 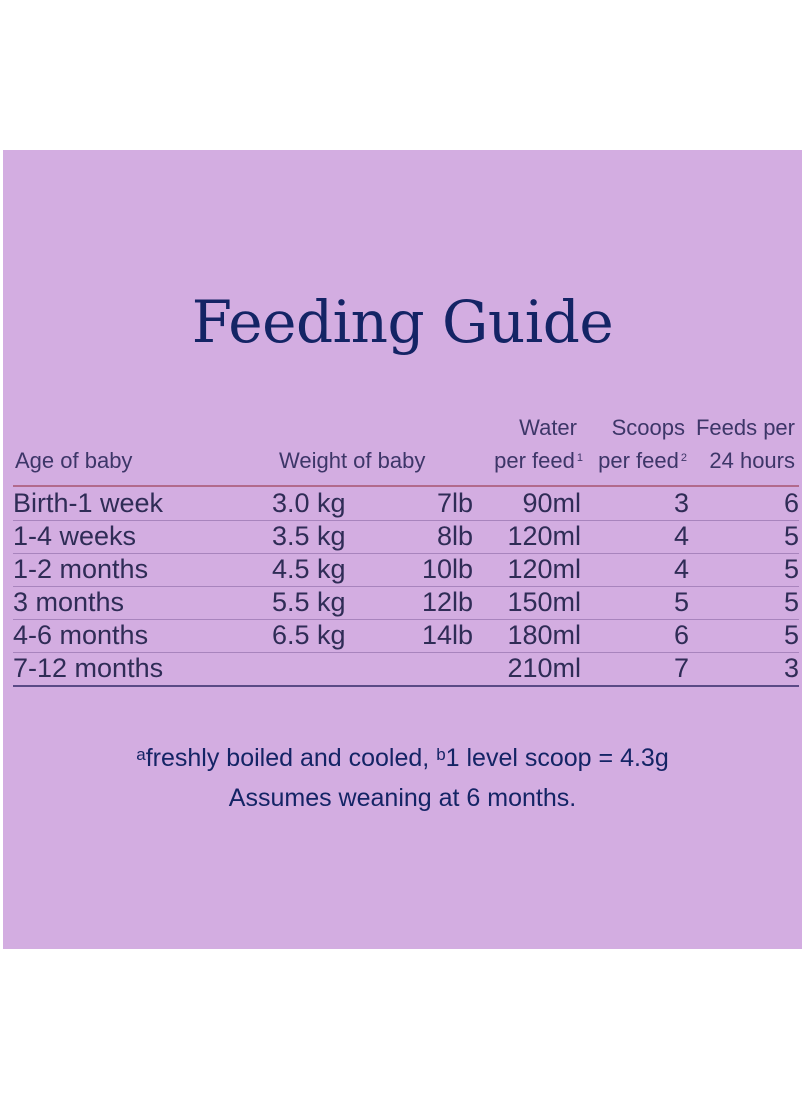 What do you see at coordinates (447, 602) in the screenshot?
I see `cell-weight-lb: 12lb` at bounding box center [447, 602].